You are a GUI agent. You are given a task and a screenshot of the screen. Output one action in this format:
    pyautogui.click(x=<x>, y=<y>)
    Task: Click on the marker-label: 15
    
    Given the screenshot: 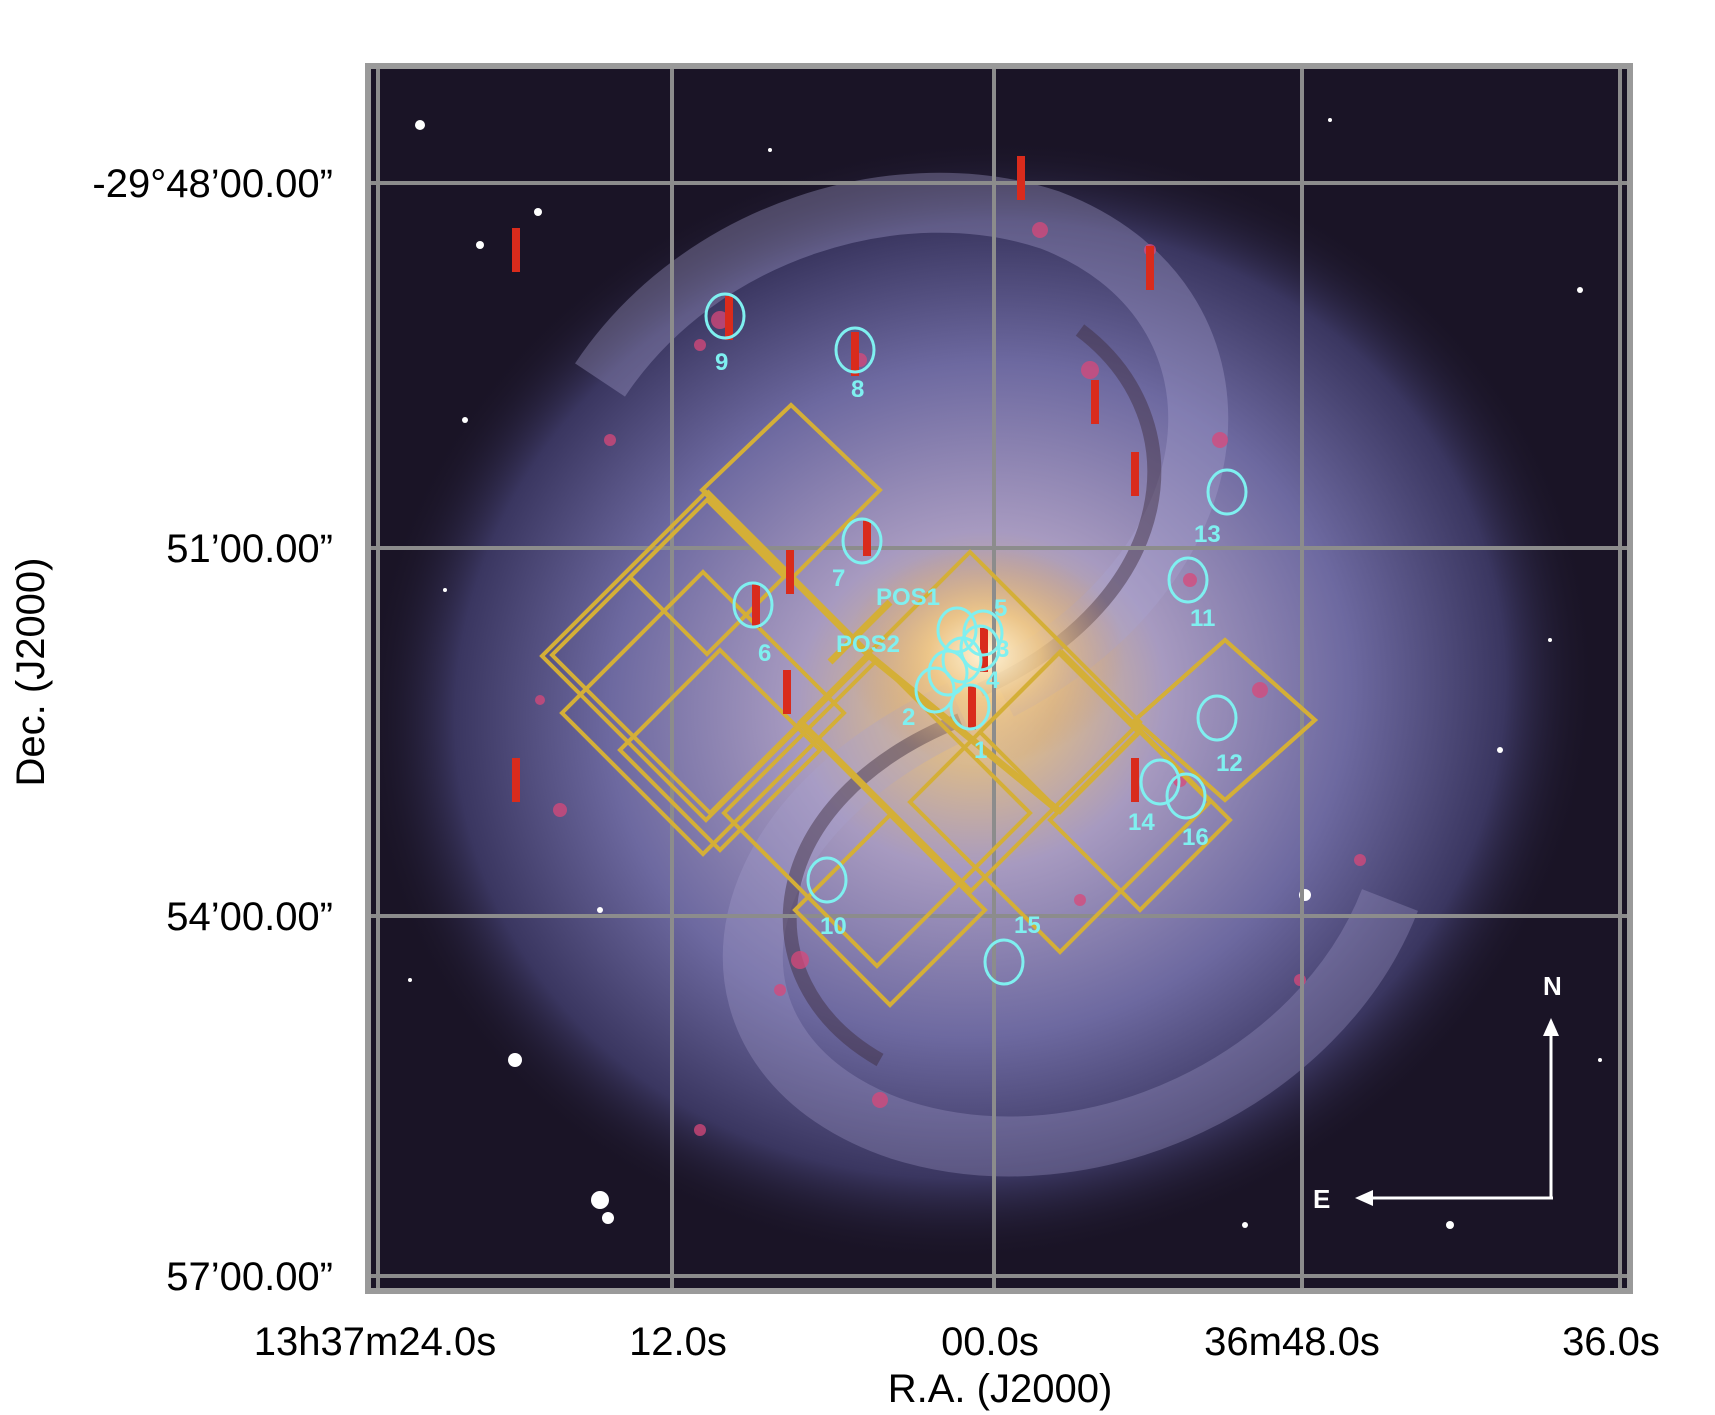 What is the action you would take?
    pyautogui.click(x=1027, y=925)
    